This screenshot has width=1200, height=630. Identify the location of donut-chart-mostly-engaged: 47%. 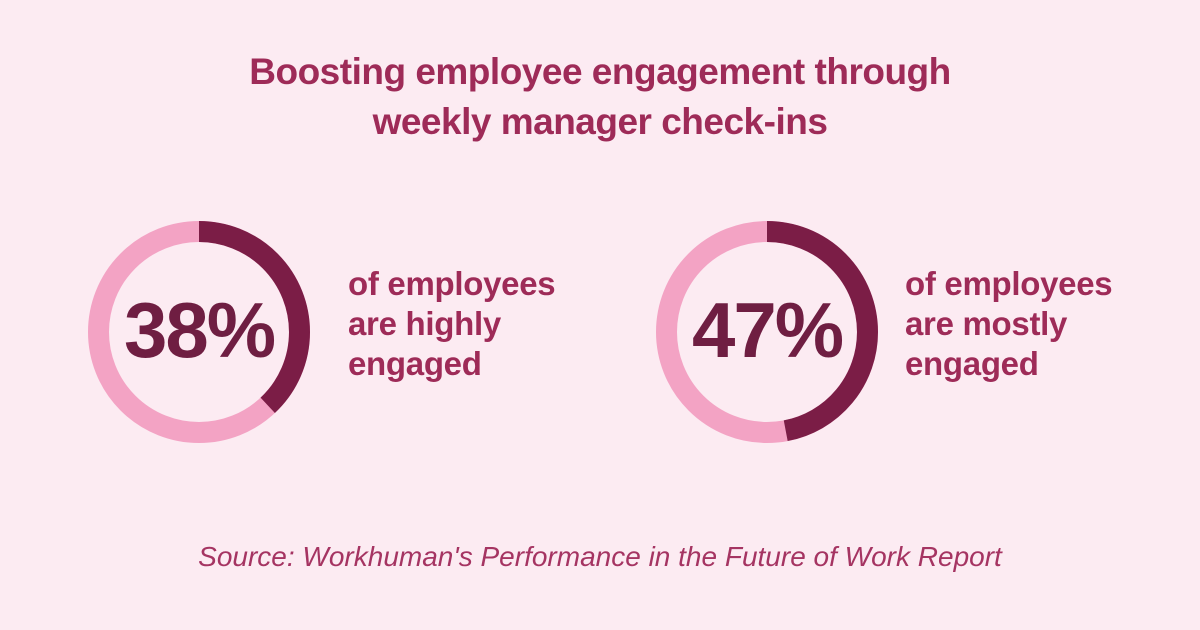
(767, 332).